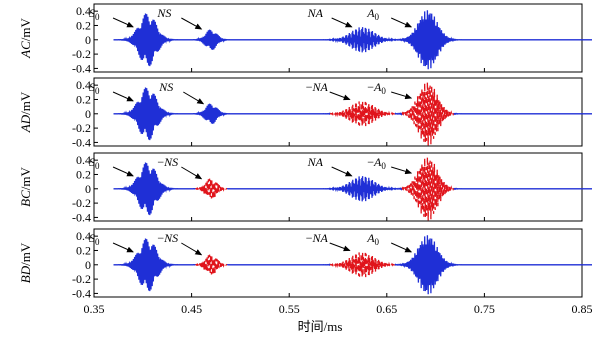  I want to click on y-axis-label: BD/mV, so click(25, 262).